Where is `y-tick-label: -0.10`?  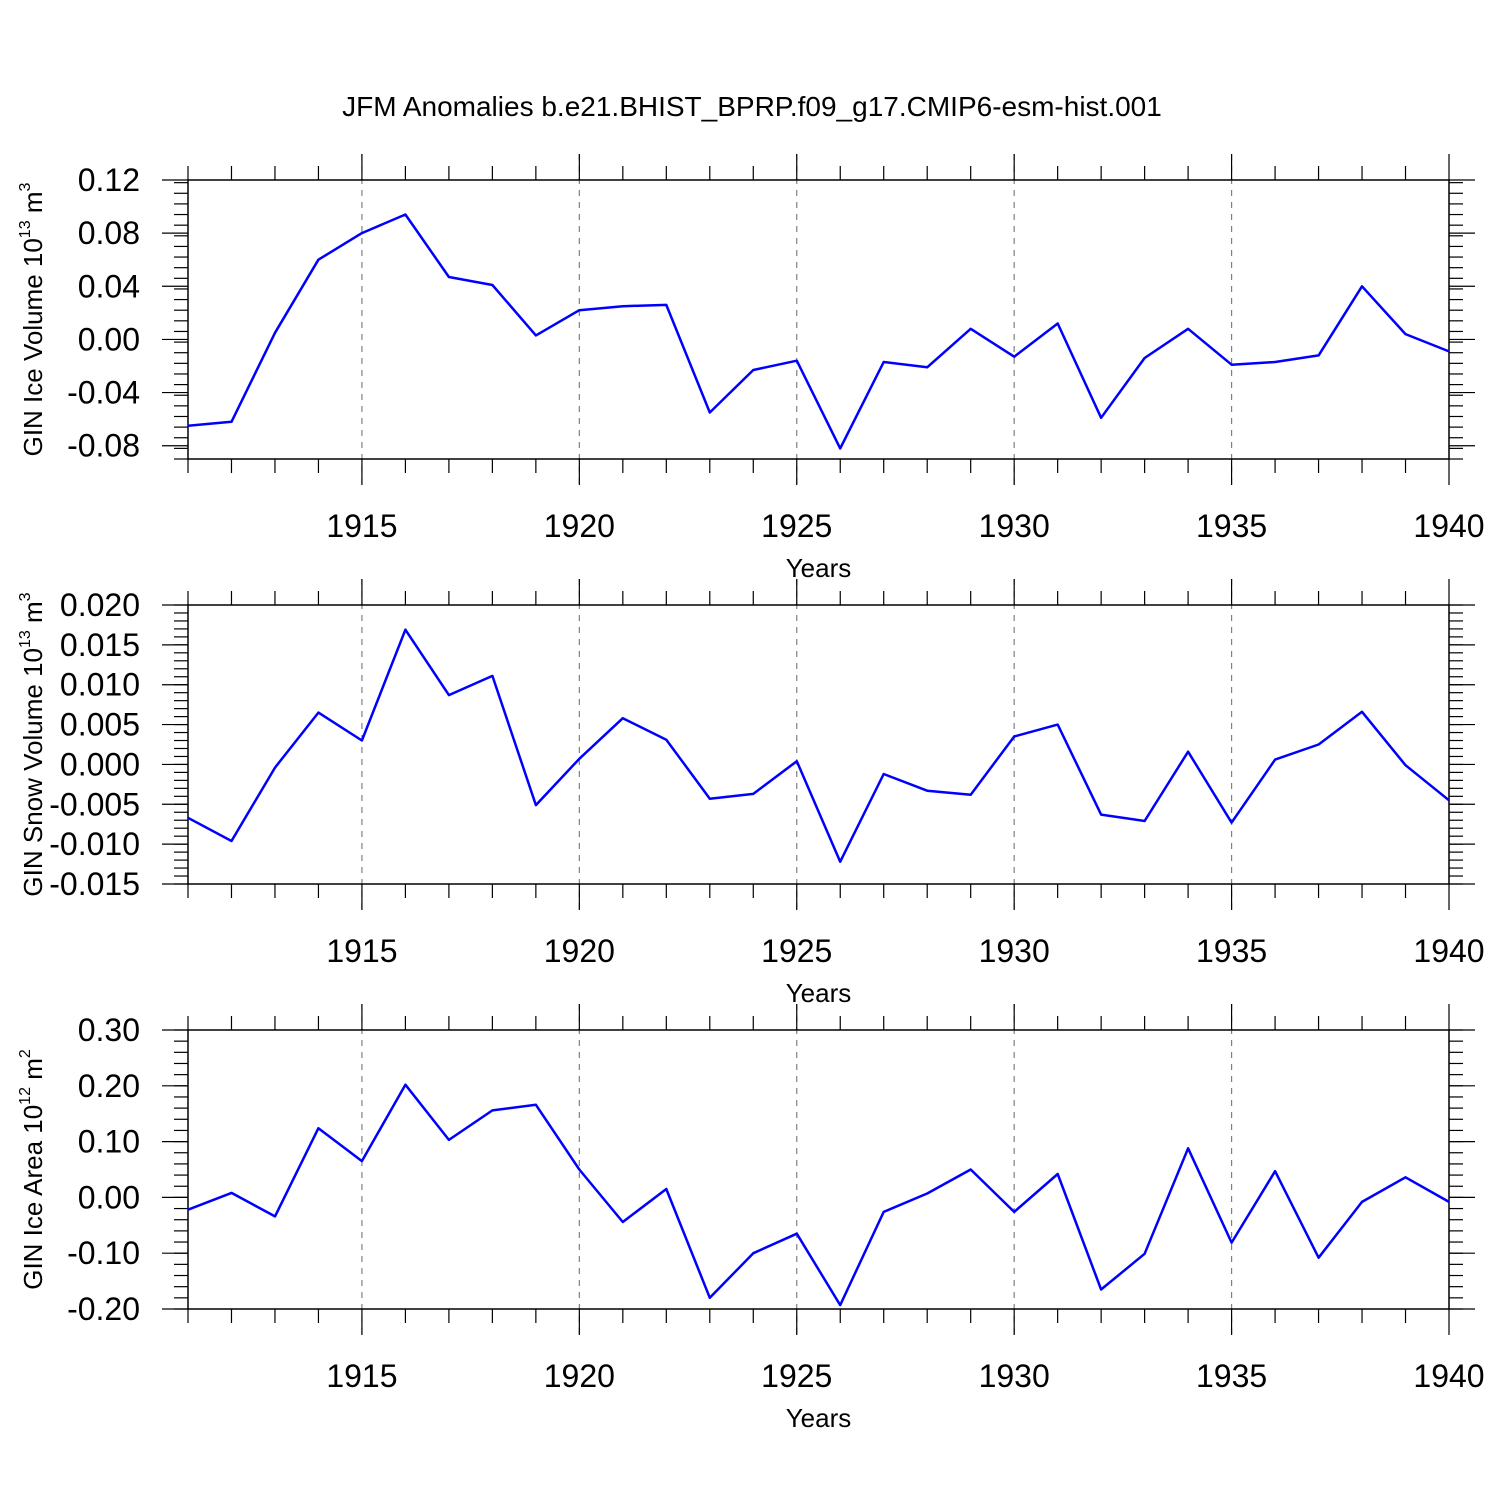
y-tick-label: -0.10 is located at coordinates (103, 1253).